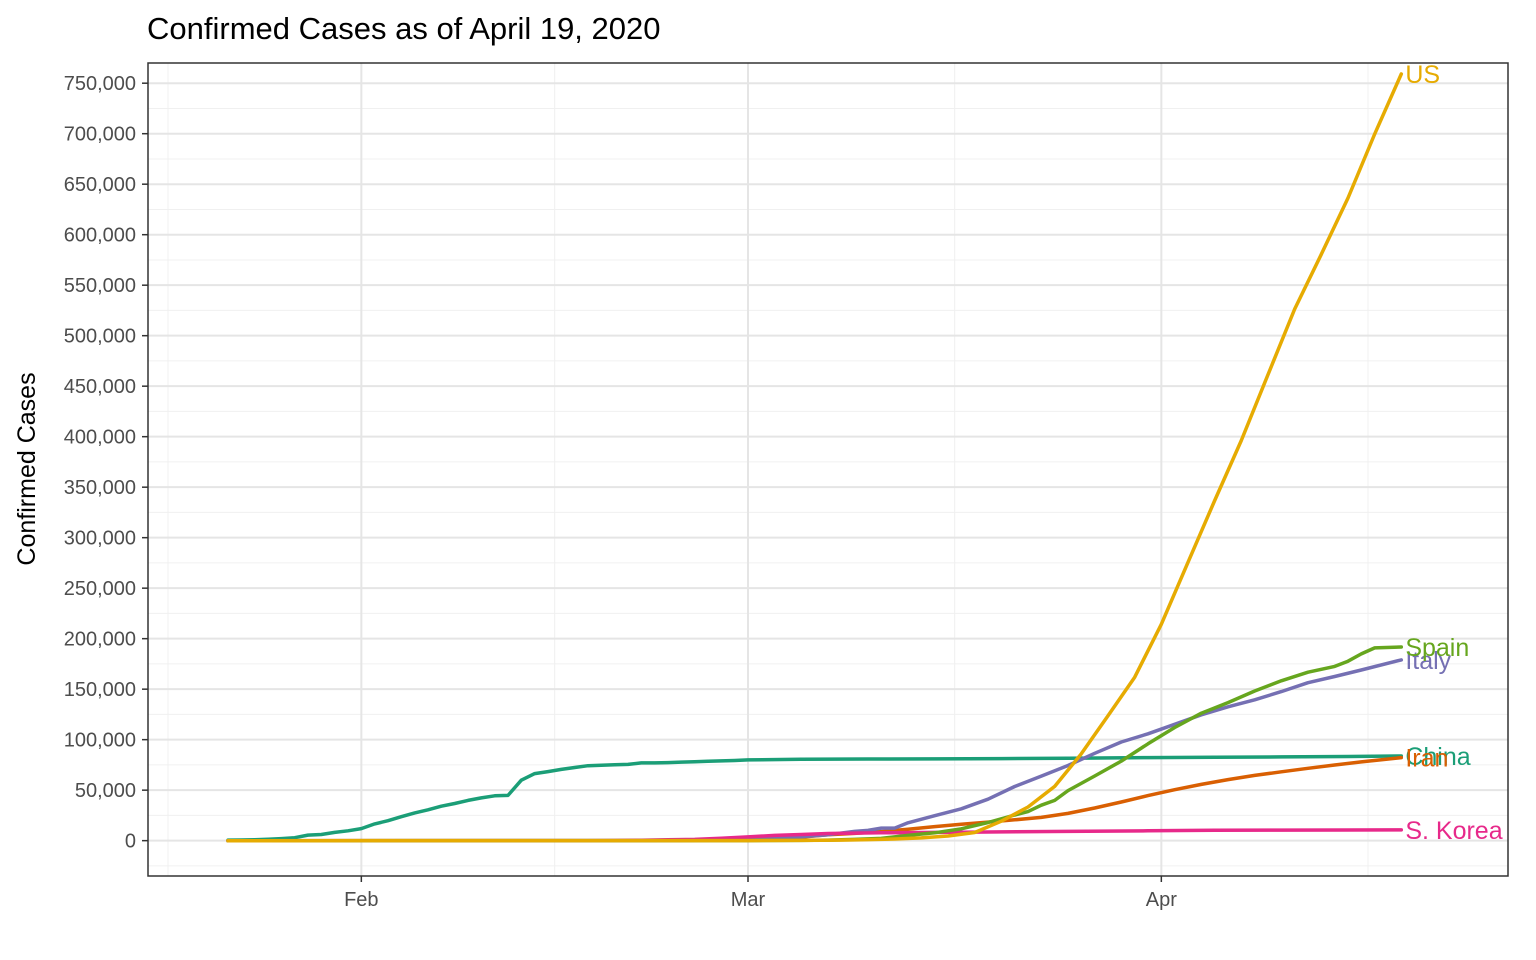 The image size is (1536, 960). I want to click on y-tick-label: 550,000, so click(100, 286).